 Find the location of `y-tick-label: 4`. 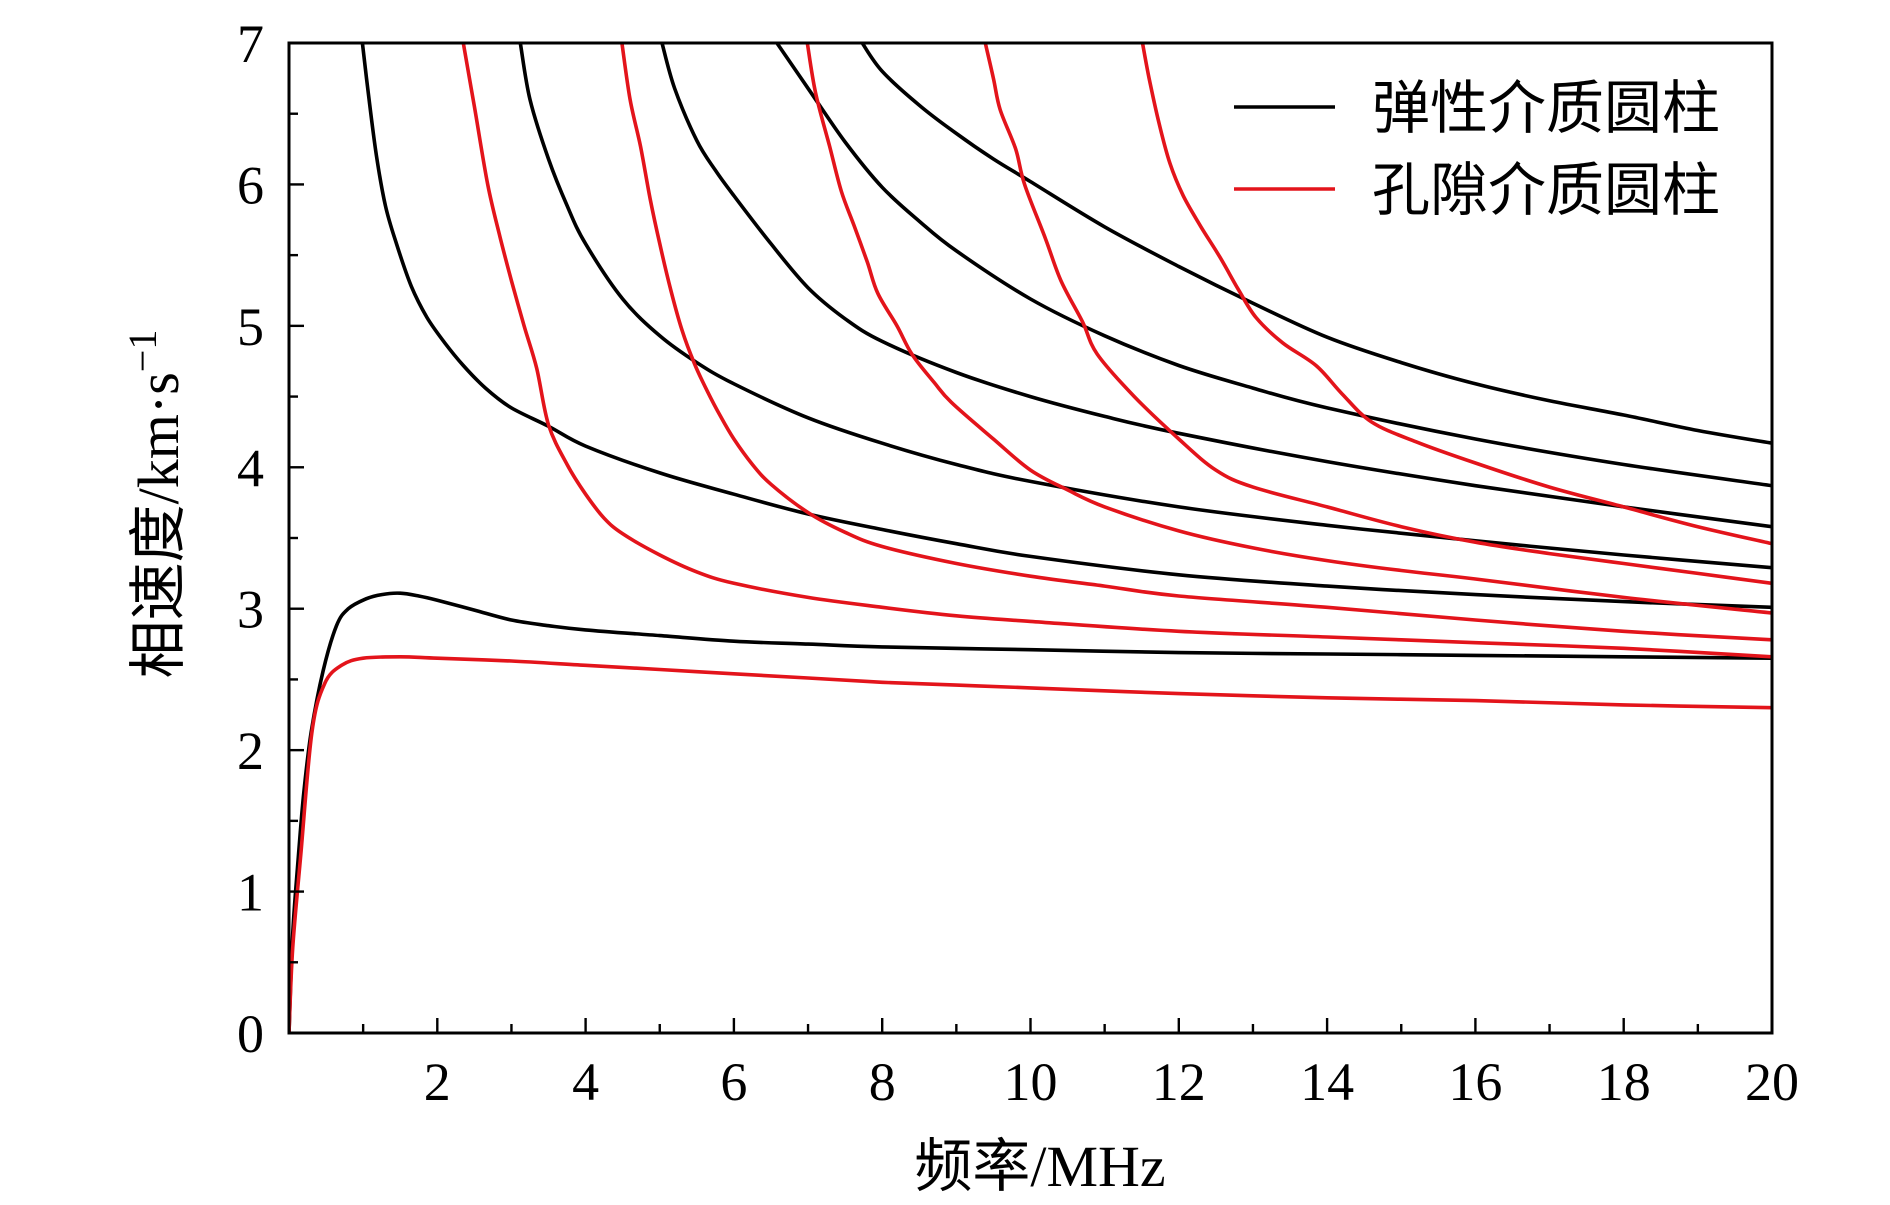

y-tick-label: 4 is located at coordinates (250, 468).